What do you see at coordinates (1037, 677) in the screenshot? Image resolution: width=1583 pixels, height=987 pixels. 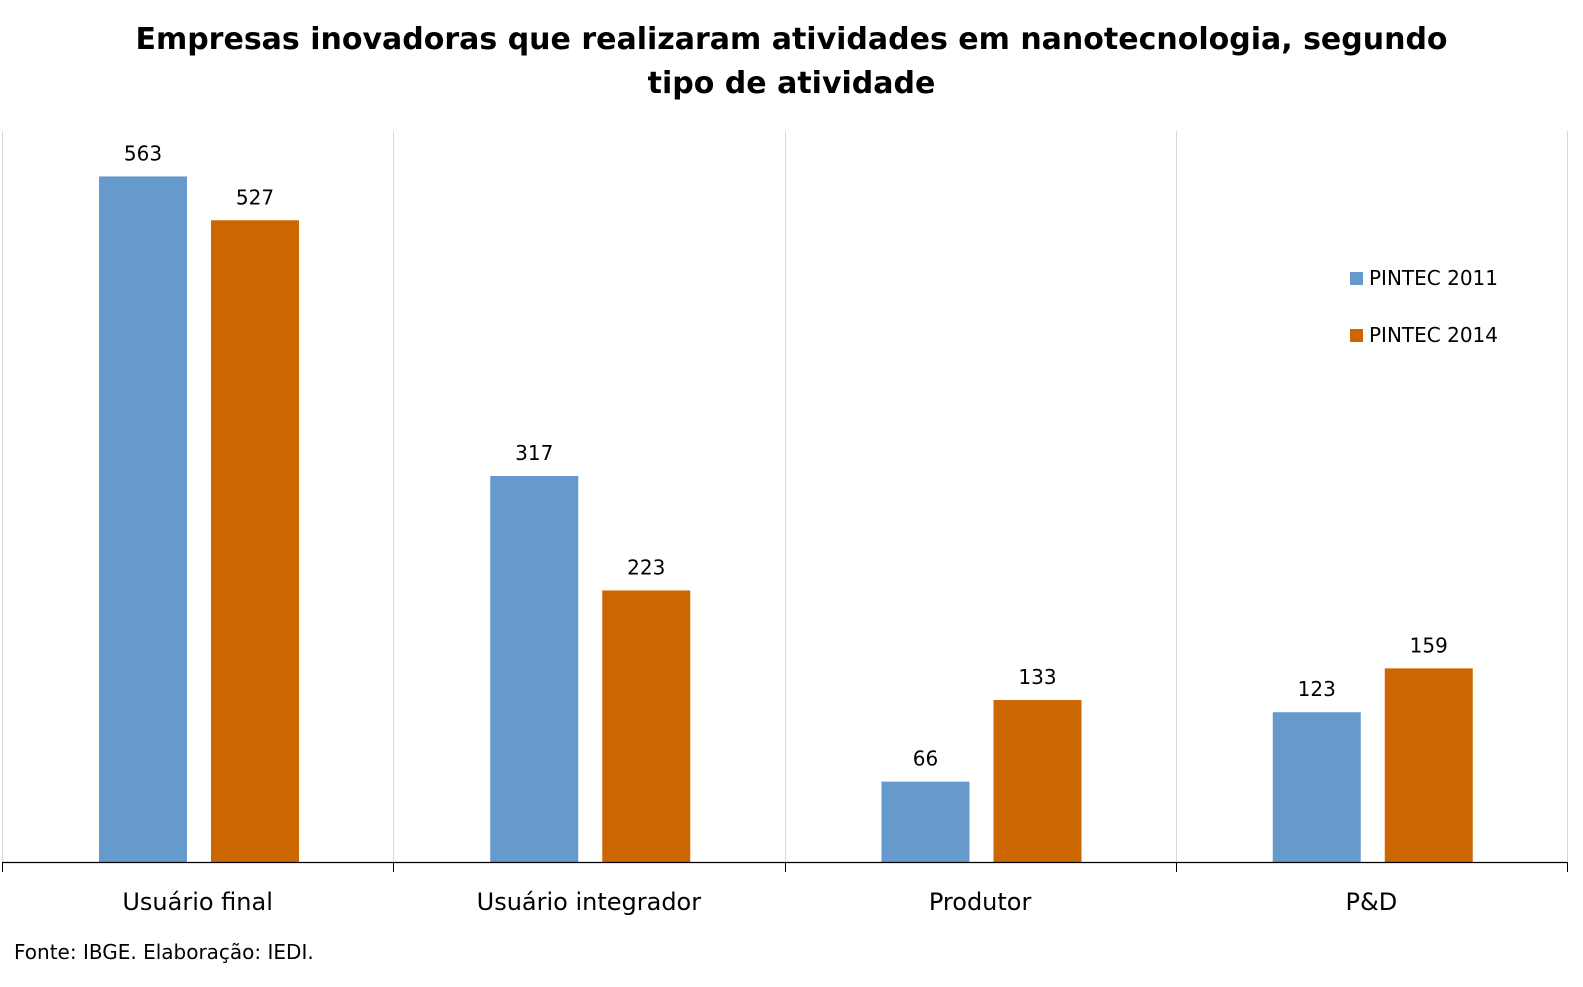 I see `data-label-2-1: 133` at bounding box center [1037, 677].